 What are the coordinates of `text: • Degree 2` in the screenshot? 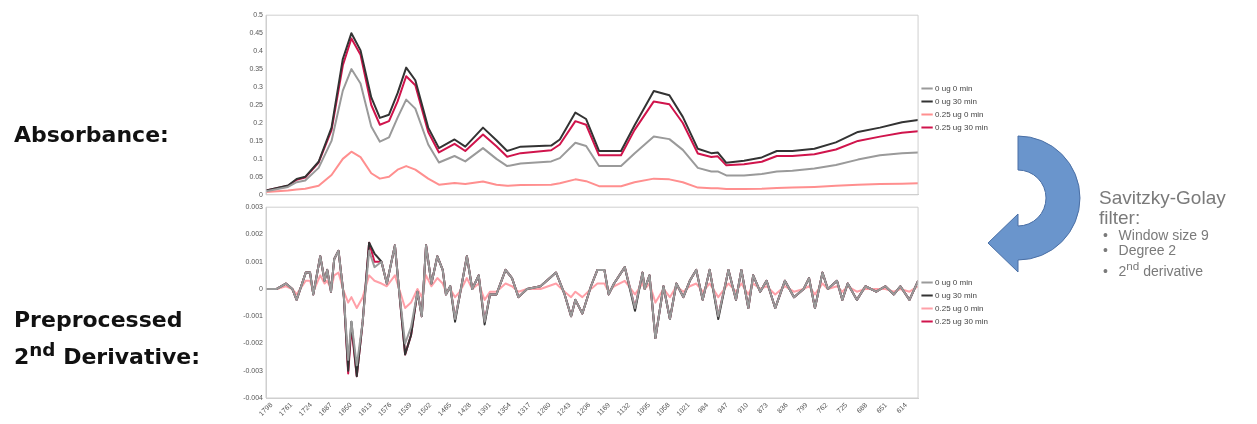 It's located at (1140, 250).